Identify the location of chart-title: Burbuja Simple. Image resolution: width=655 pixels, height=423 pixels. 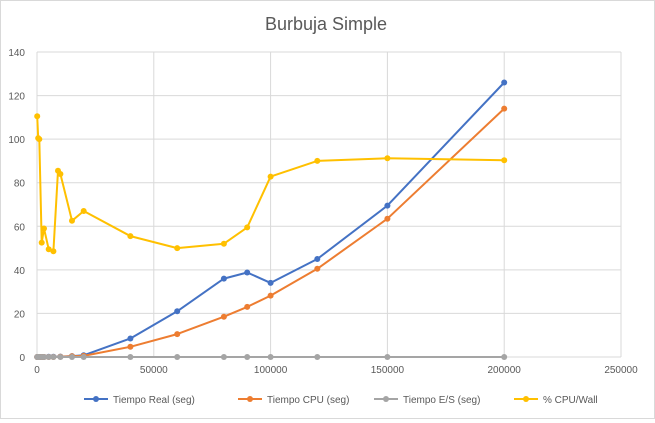
(326, 24).